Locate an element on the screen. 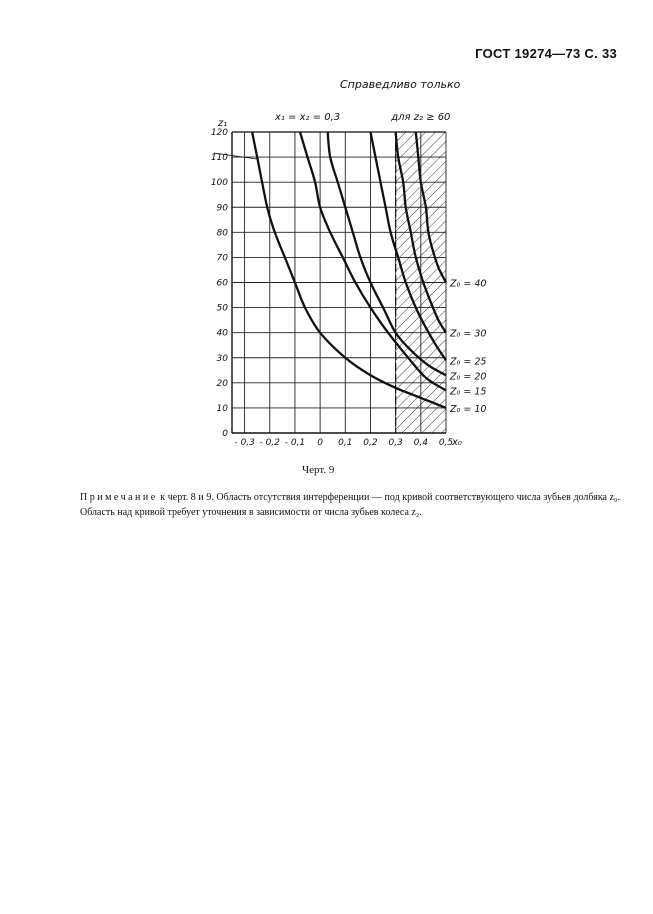 This screenshot has height=914, width=653. y-axis-label: z₁ is located at coordinates (222, 123).